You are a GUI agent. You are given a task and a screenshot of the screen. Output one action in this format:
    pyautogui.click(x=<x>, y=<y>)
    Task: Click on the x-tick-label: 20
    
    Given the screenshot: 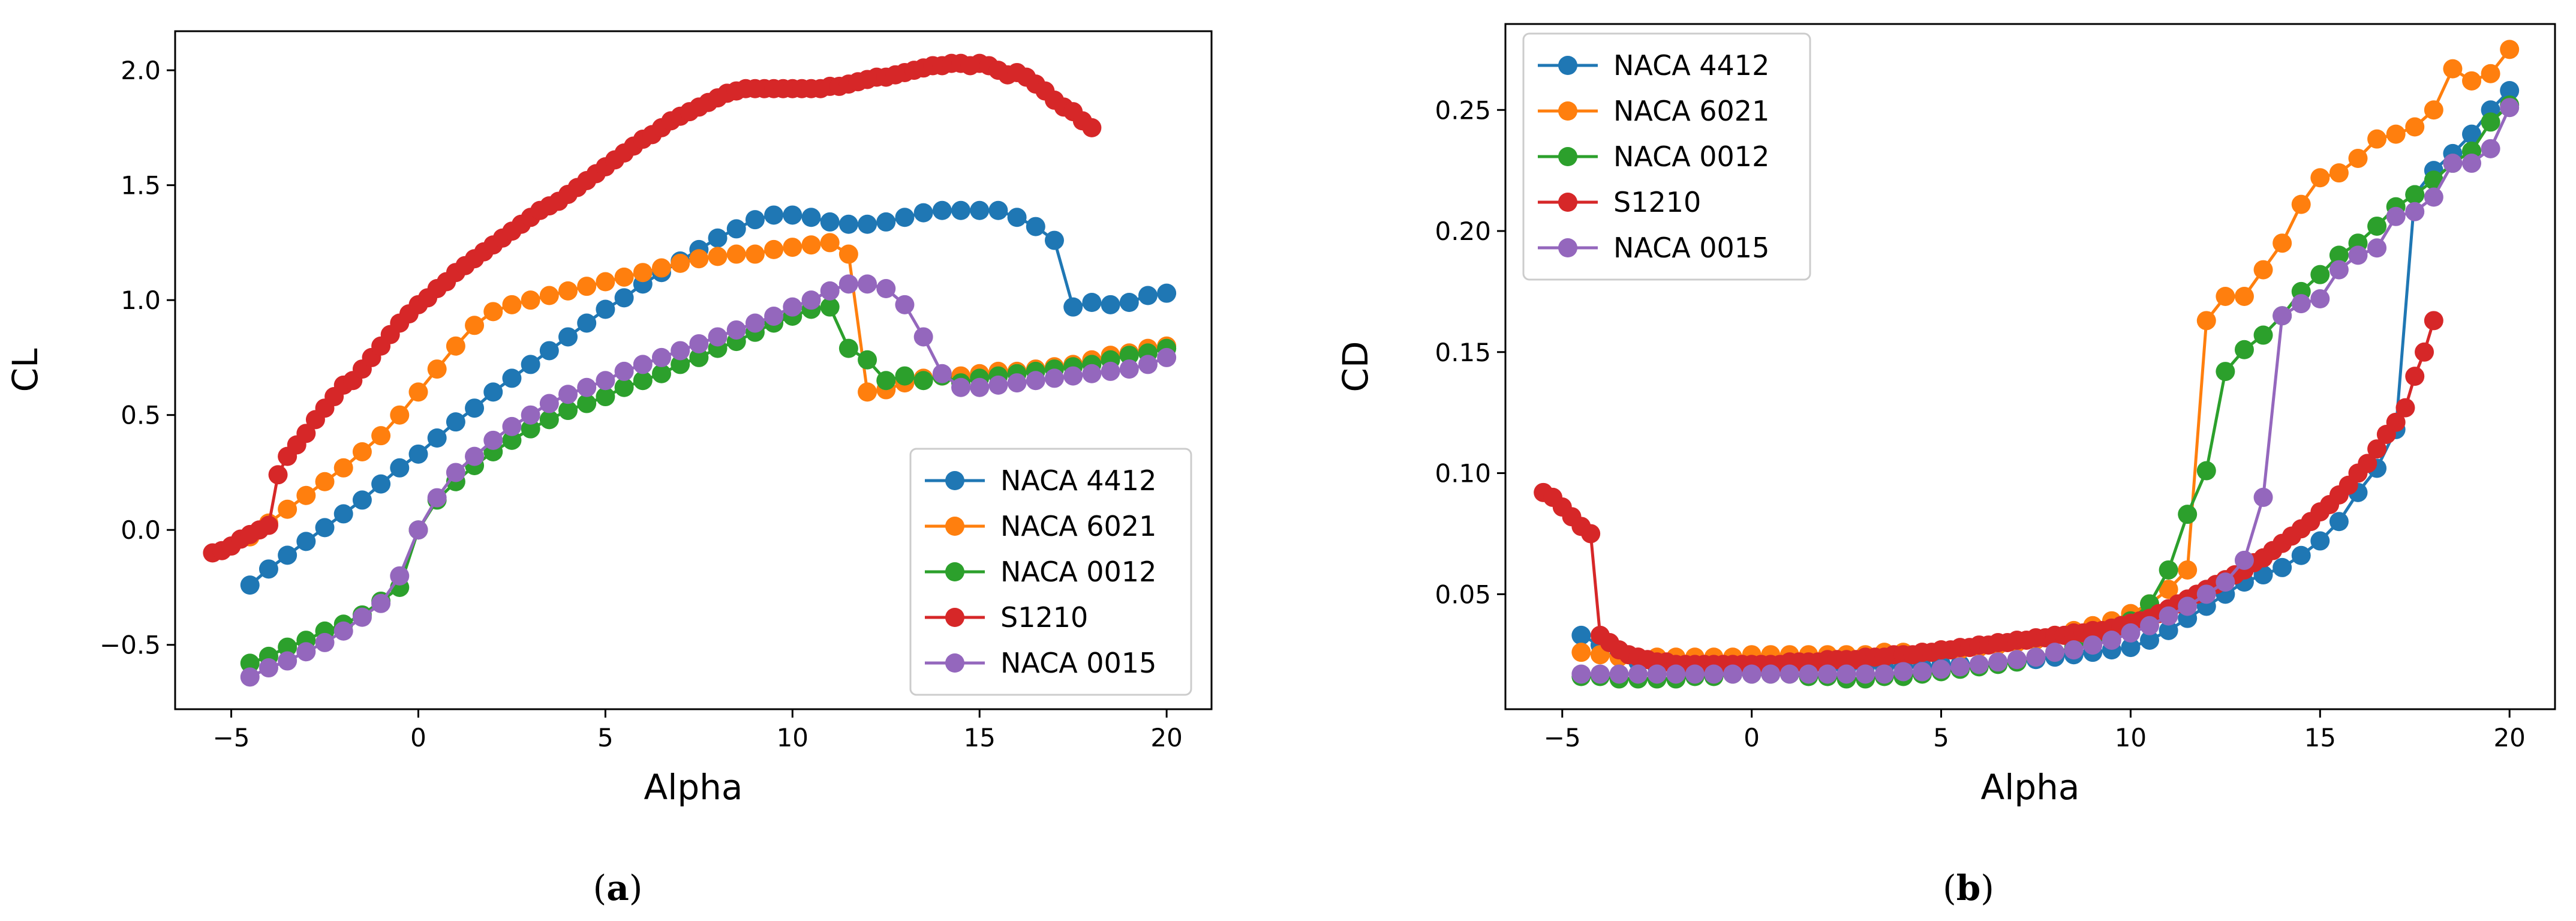 What is the action you would take?
    pyautogui.click(x=2509, y=737)
    